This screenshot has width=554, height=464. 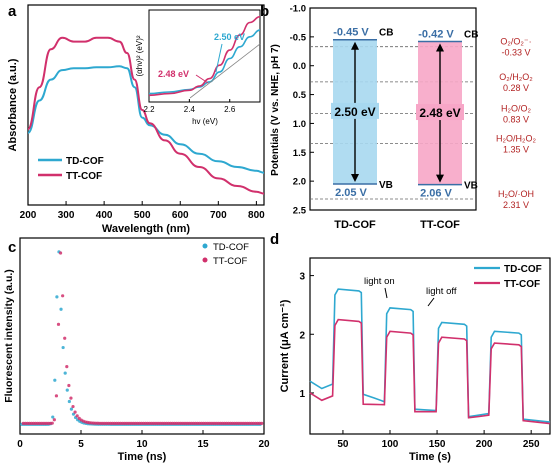 I want to click on panel-c-legend-td-marker, so click(x=205, y=246).